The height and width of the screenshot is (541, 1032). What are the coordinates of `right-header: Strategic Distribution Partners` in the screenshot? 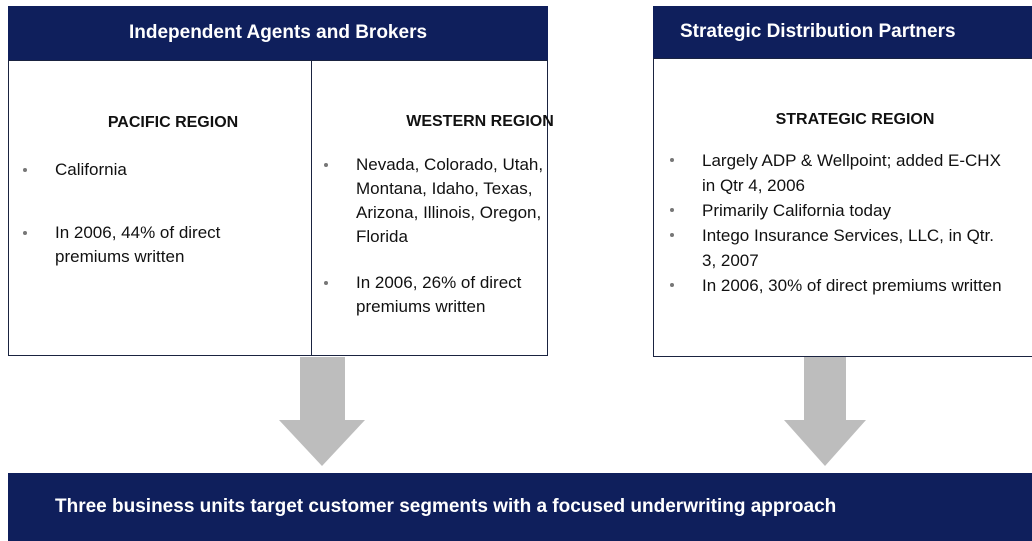 It's located at (842, 32).